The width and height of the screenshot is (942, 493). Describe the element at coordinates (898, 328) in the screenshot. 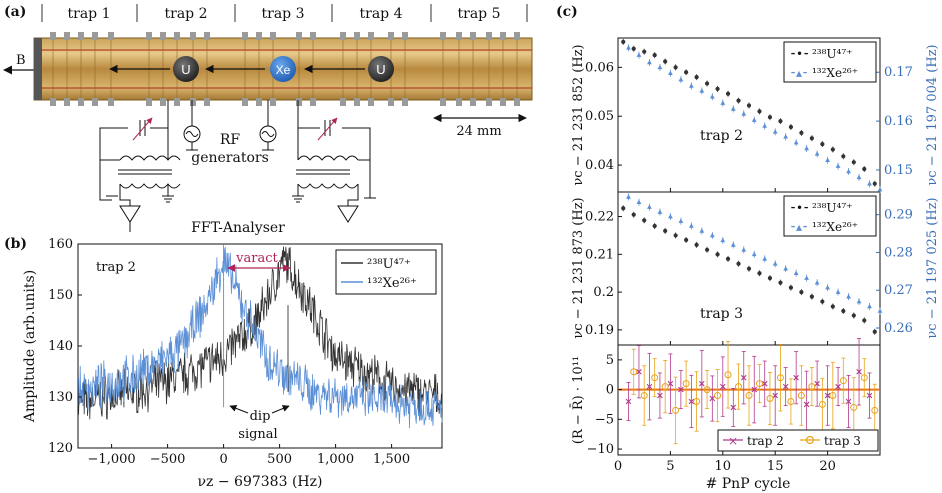

I see `y-tick-label-right: 0.26` at that location.